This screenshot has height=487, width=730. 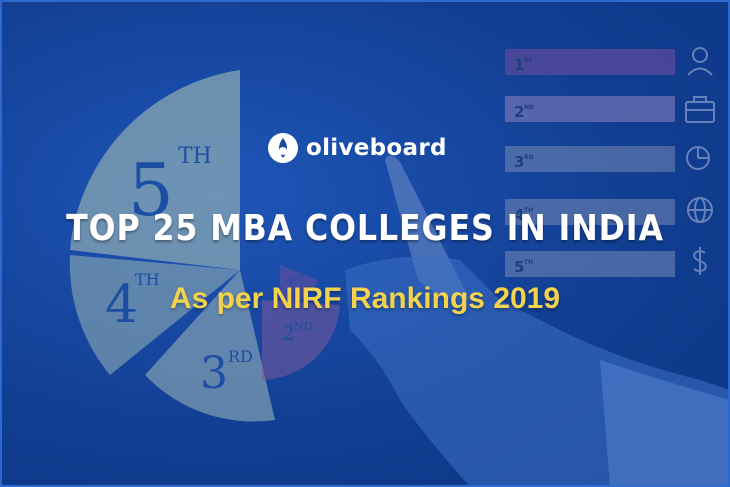 What do you see at coordinates (210, 346) in the screenshot?
I see `pie-slice-3rd` at bounding box center [210, 346].